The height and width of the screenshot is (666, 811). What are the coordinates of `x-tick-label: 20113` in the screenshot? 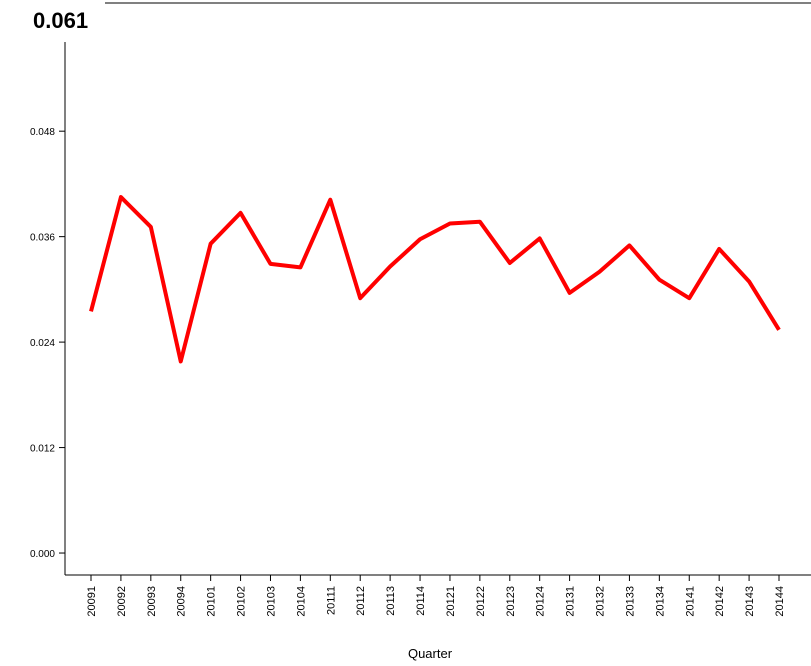 It's located at (391, 601).